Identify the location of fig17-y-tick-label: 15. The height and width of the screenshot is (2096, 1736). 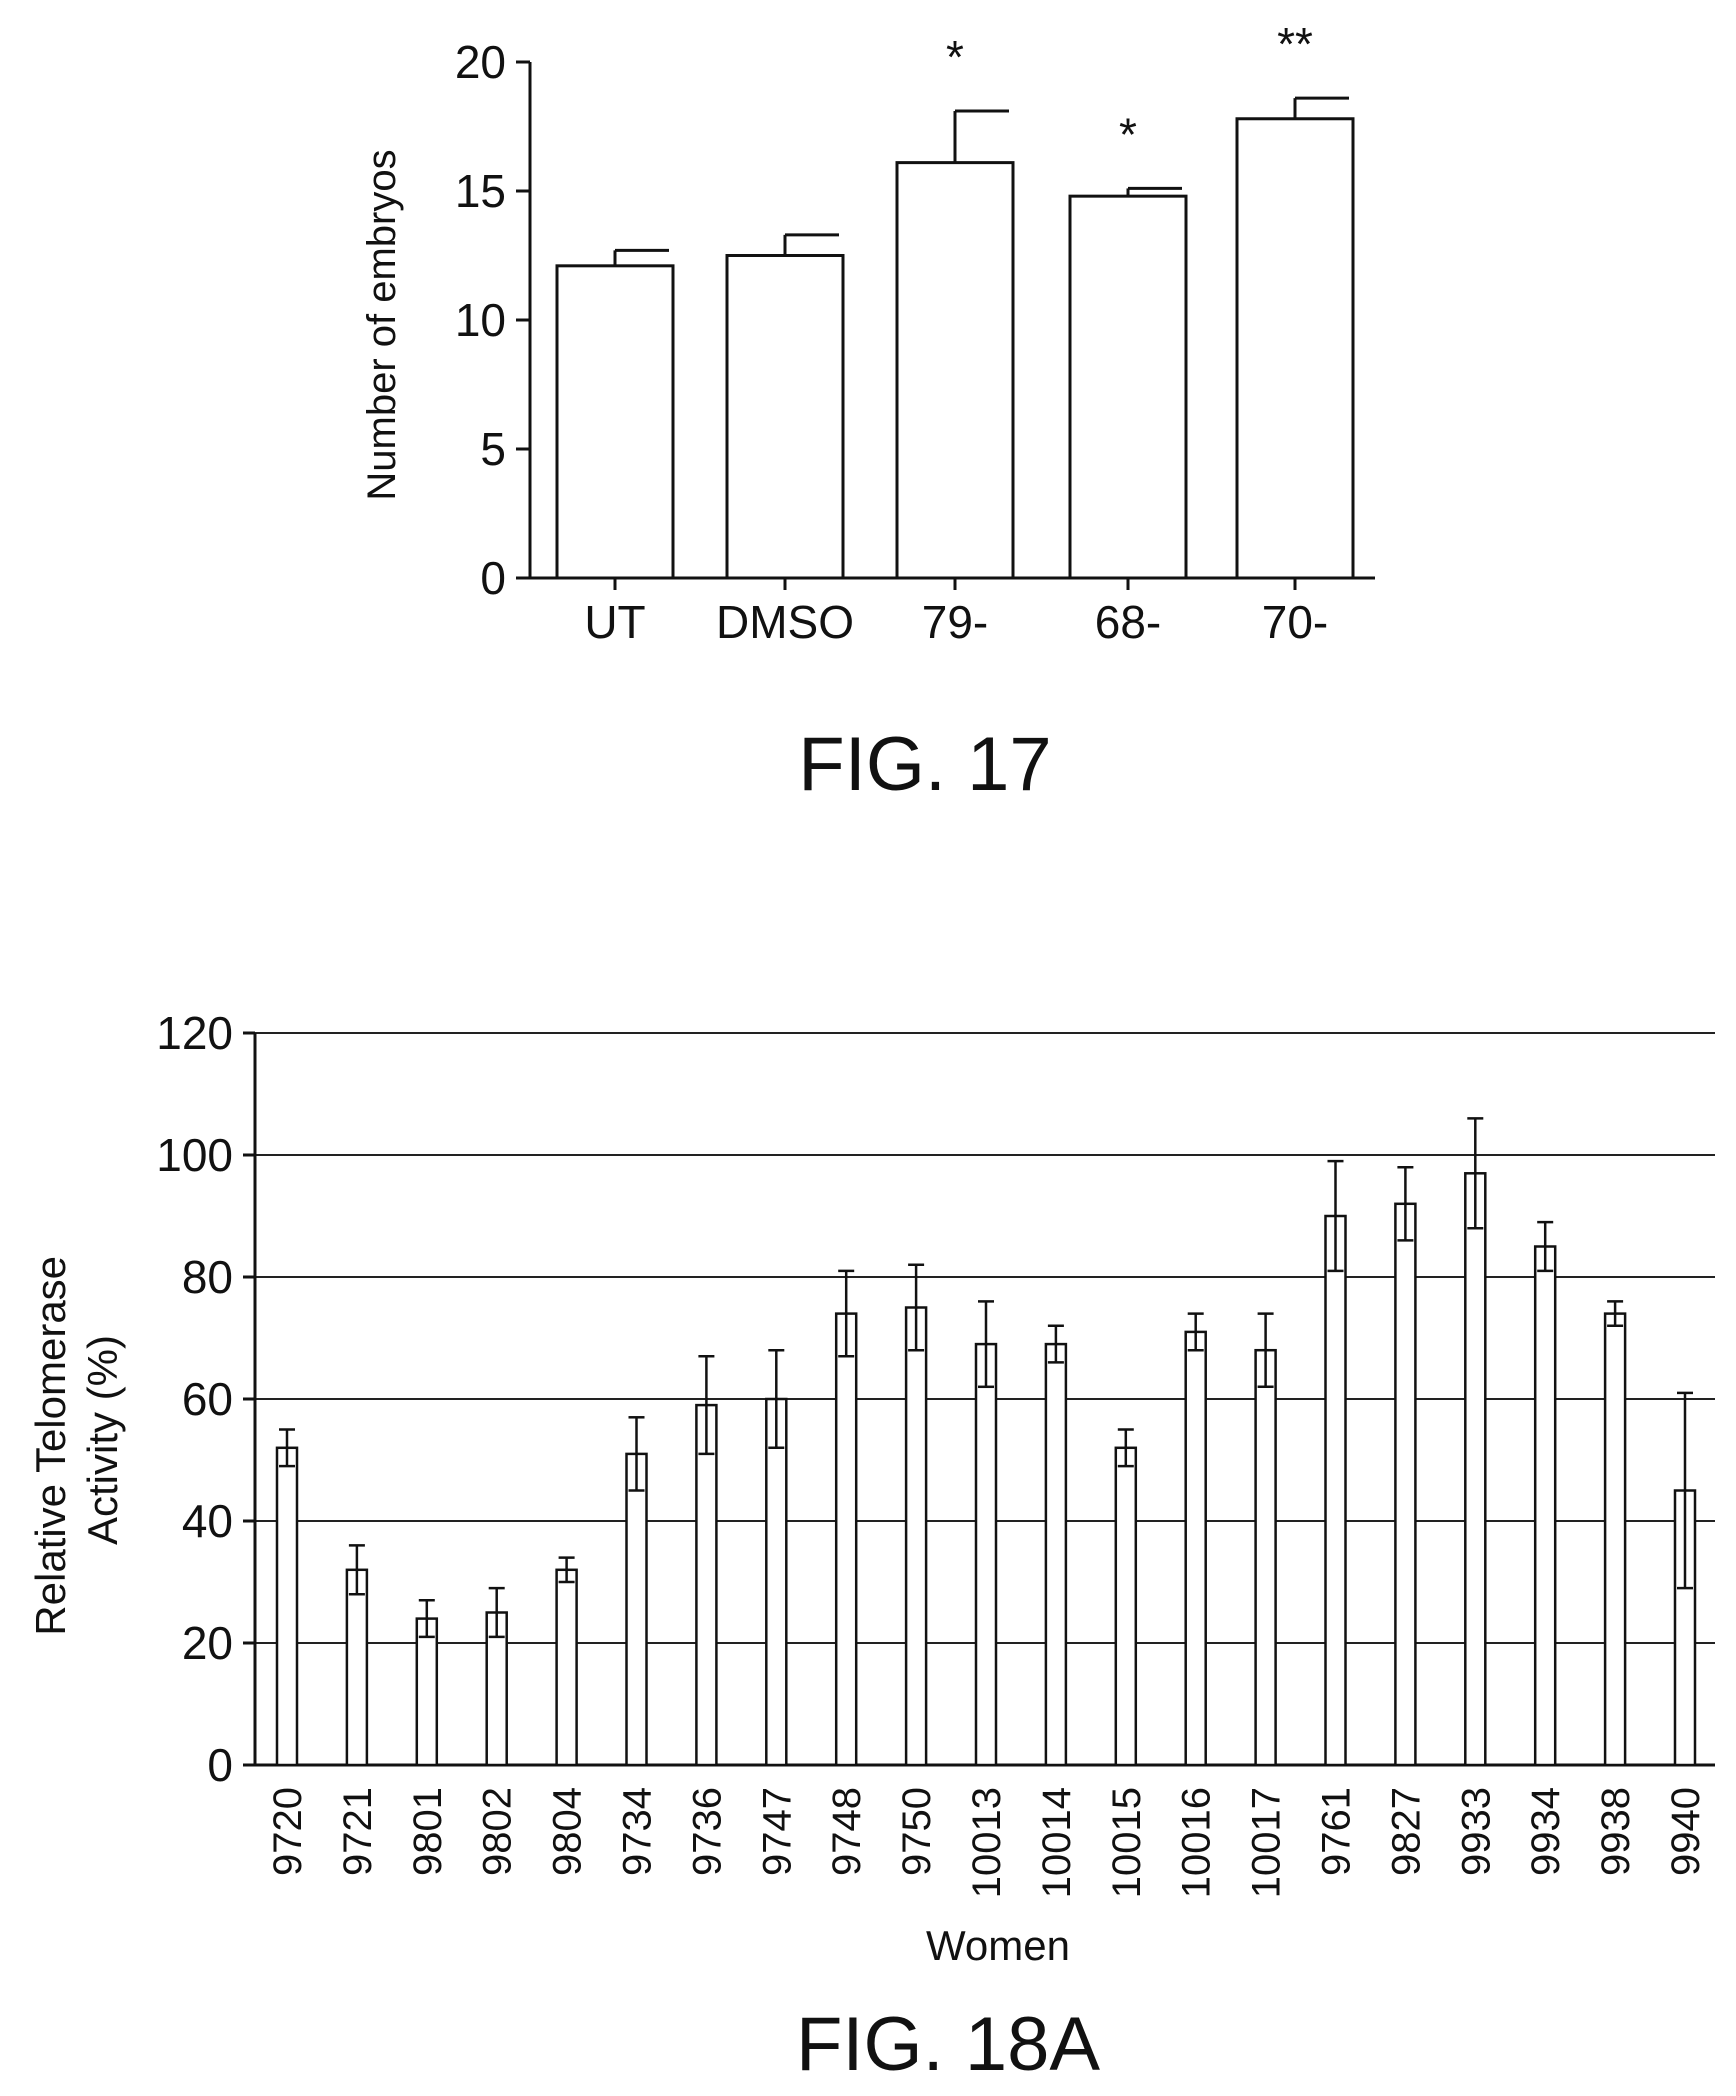
(480, 191).